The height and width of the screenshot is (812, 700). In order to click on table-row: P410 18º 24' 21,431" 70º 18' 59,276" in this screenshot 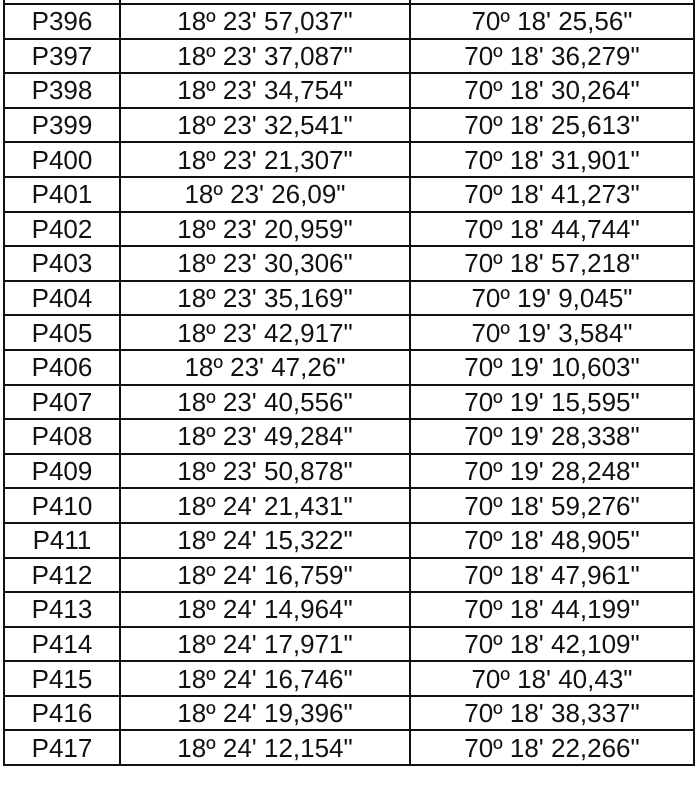, I will do `click(349, 505)`.